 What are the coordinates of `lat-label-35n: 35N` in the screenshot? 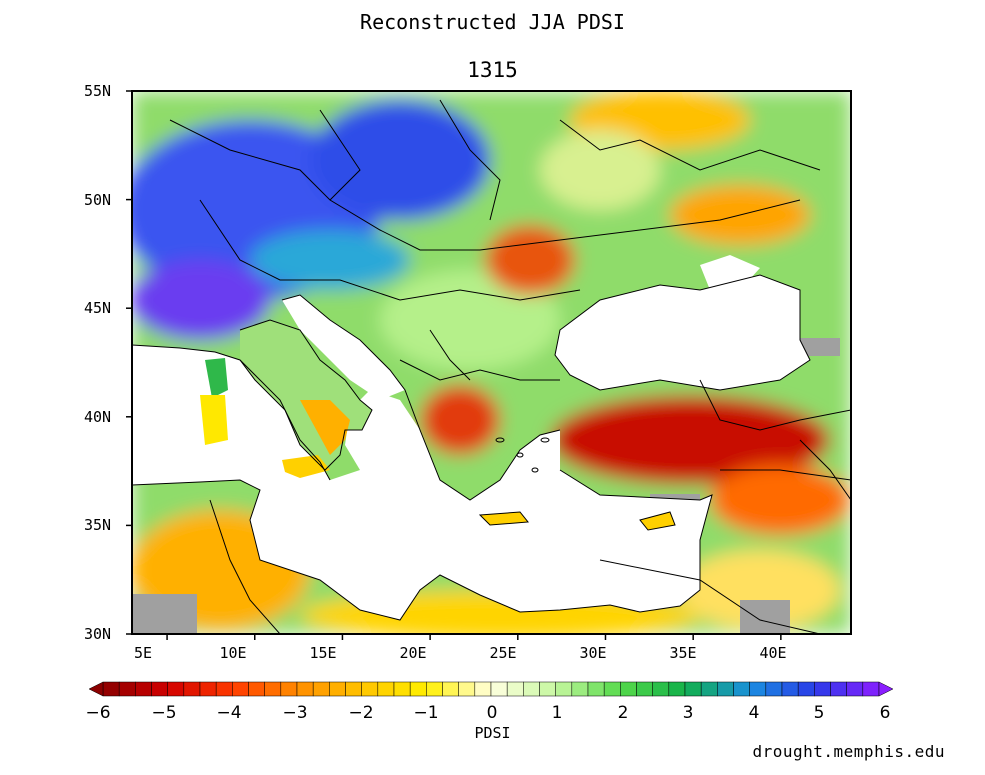 It's located at (98, 525).